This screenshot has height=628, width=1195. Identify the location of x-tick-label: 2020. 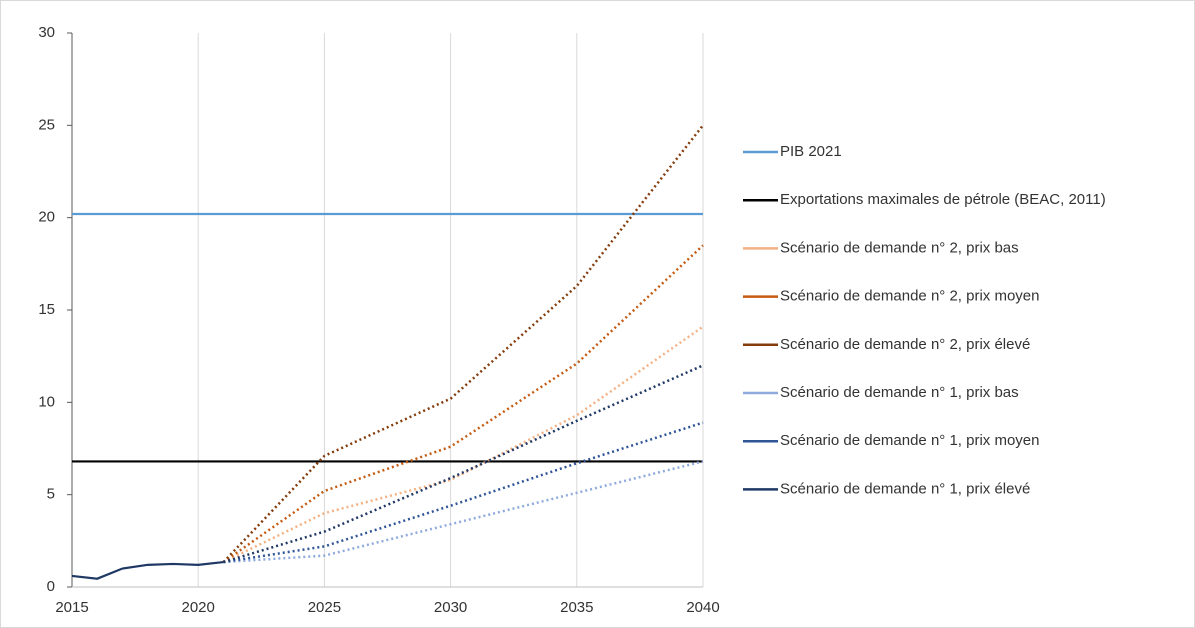
(198, 607).